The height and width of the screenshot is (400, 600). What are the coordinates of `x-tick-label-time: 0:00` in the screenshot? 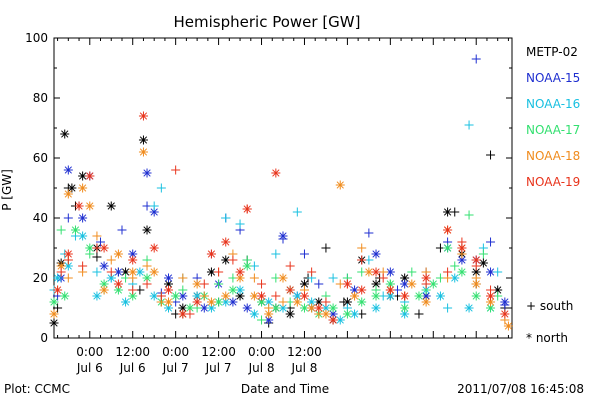 It's located at (89, 352).